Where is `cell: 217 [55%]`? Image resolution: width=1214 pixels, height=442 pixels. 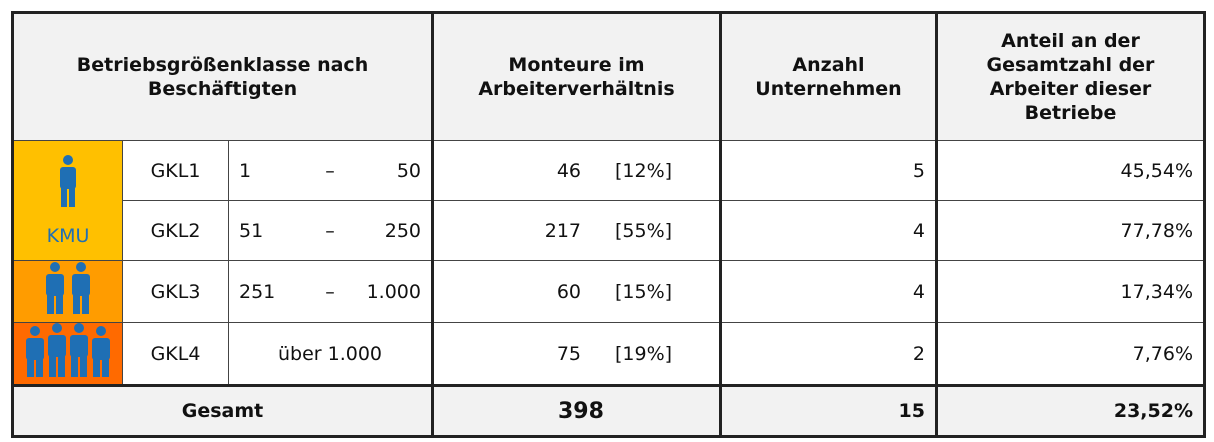
cell: 217 [55%] is located at coordinates (576, 230).